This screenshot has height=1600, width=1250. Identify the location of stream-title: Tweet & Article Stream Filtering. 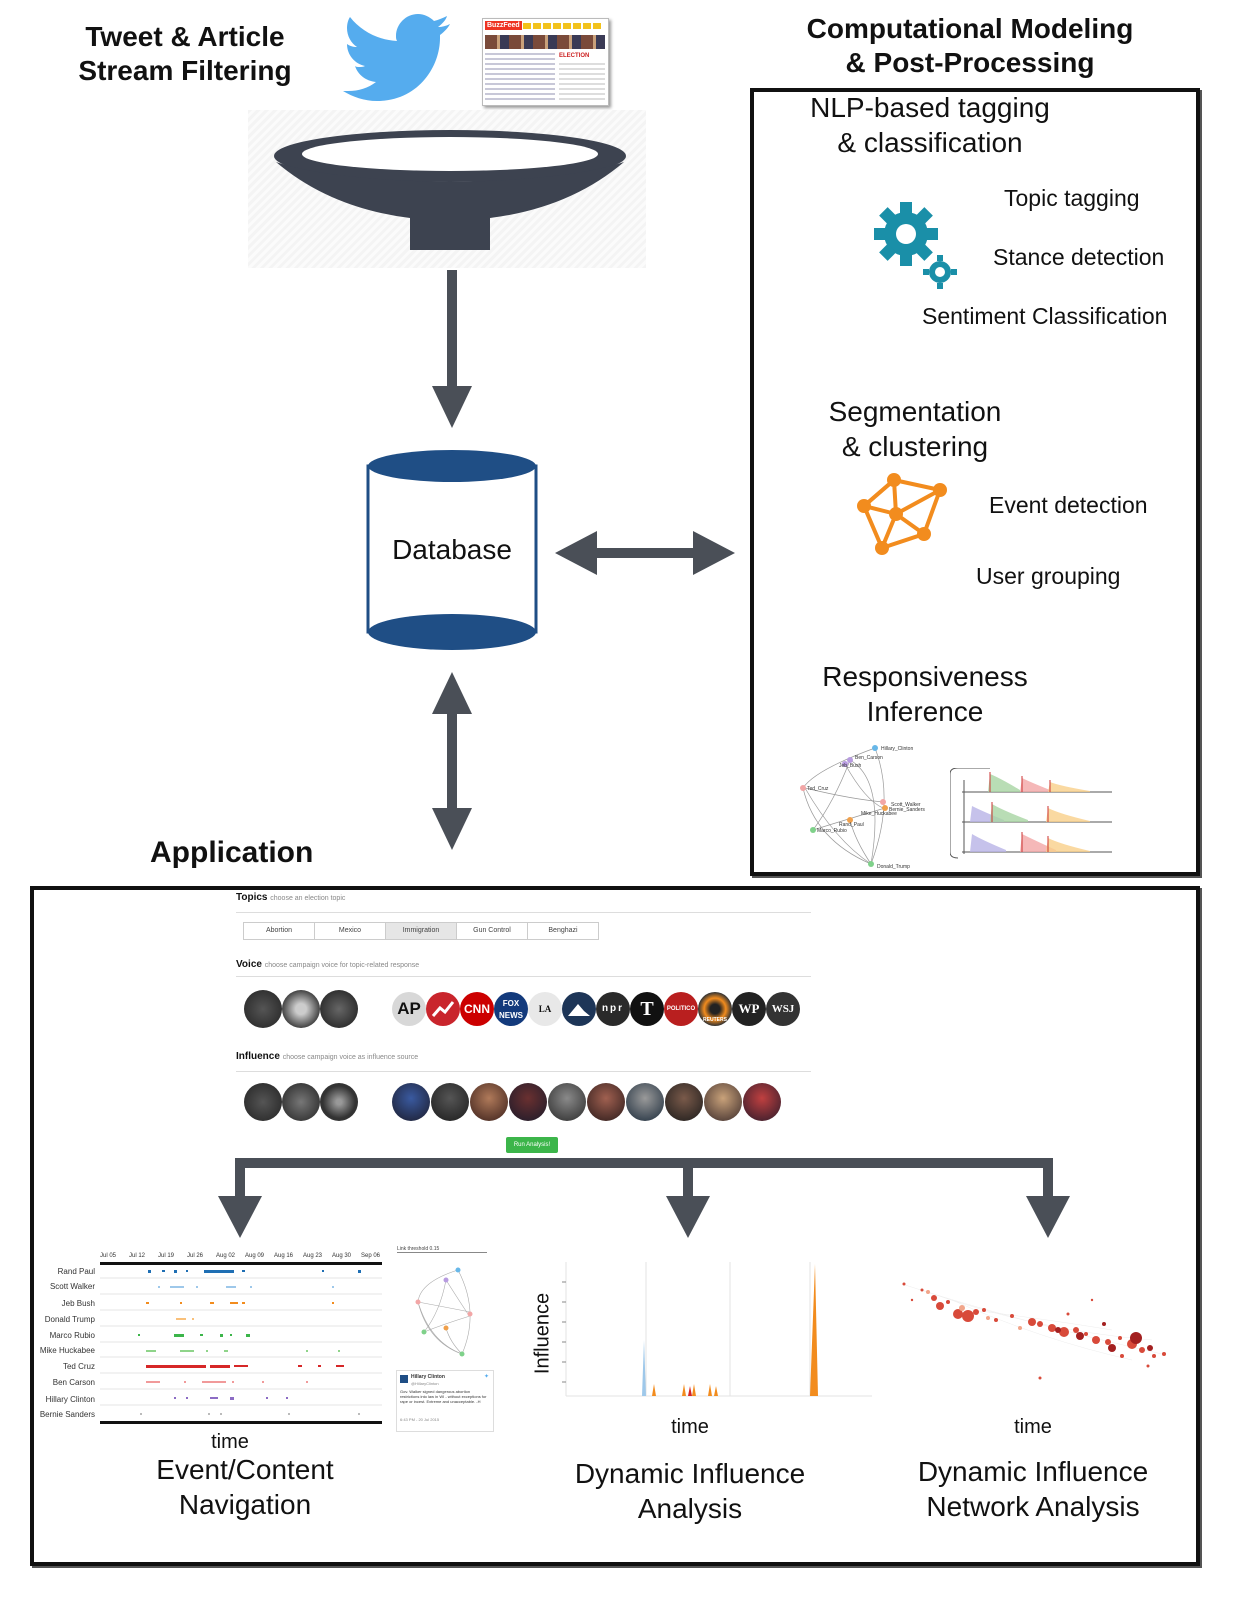
(185, 54).